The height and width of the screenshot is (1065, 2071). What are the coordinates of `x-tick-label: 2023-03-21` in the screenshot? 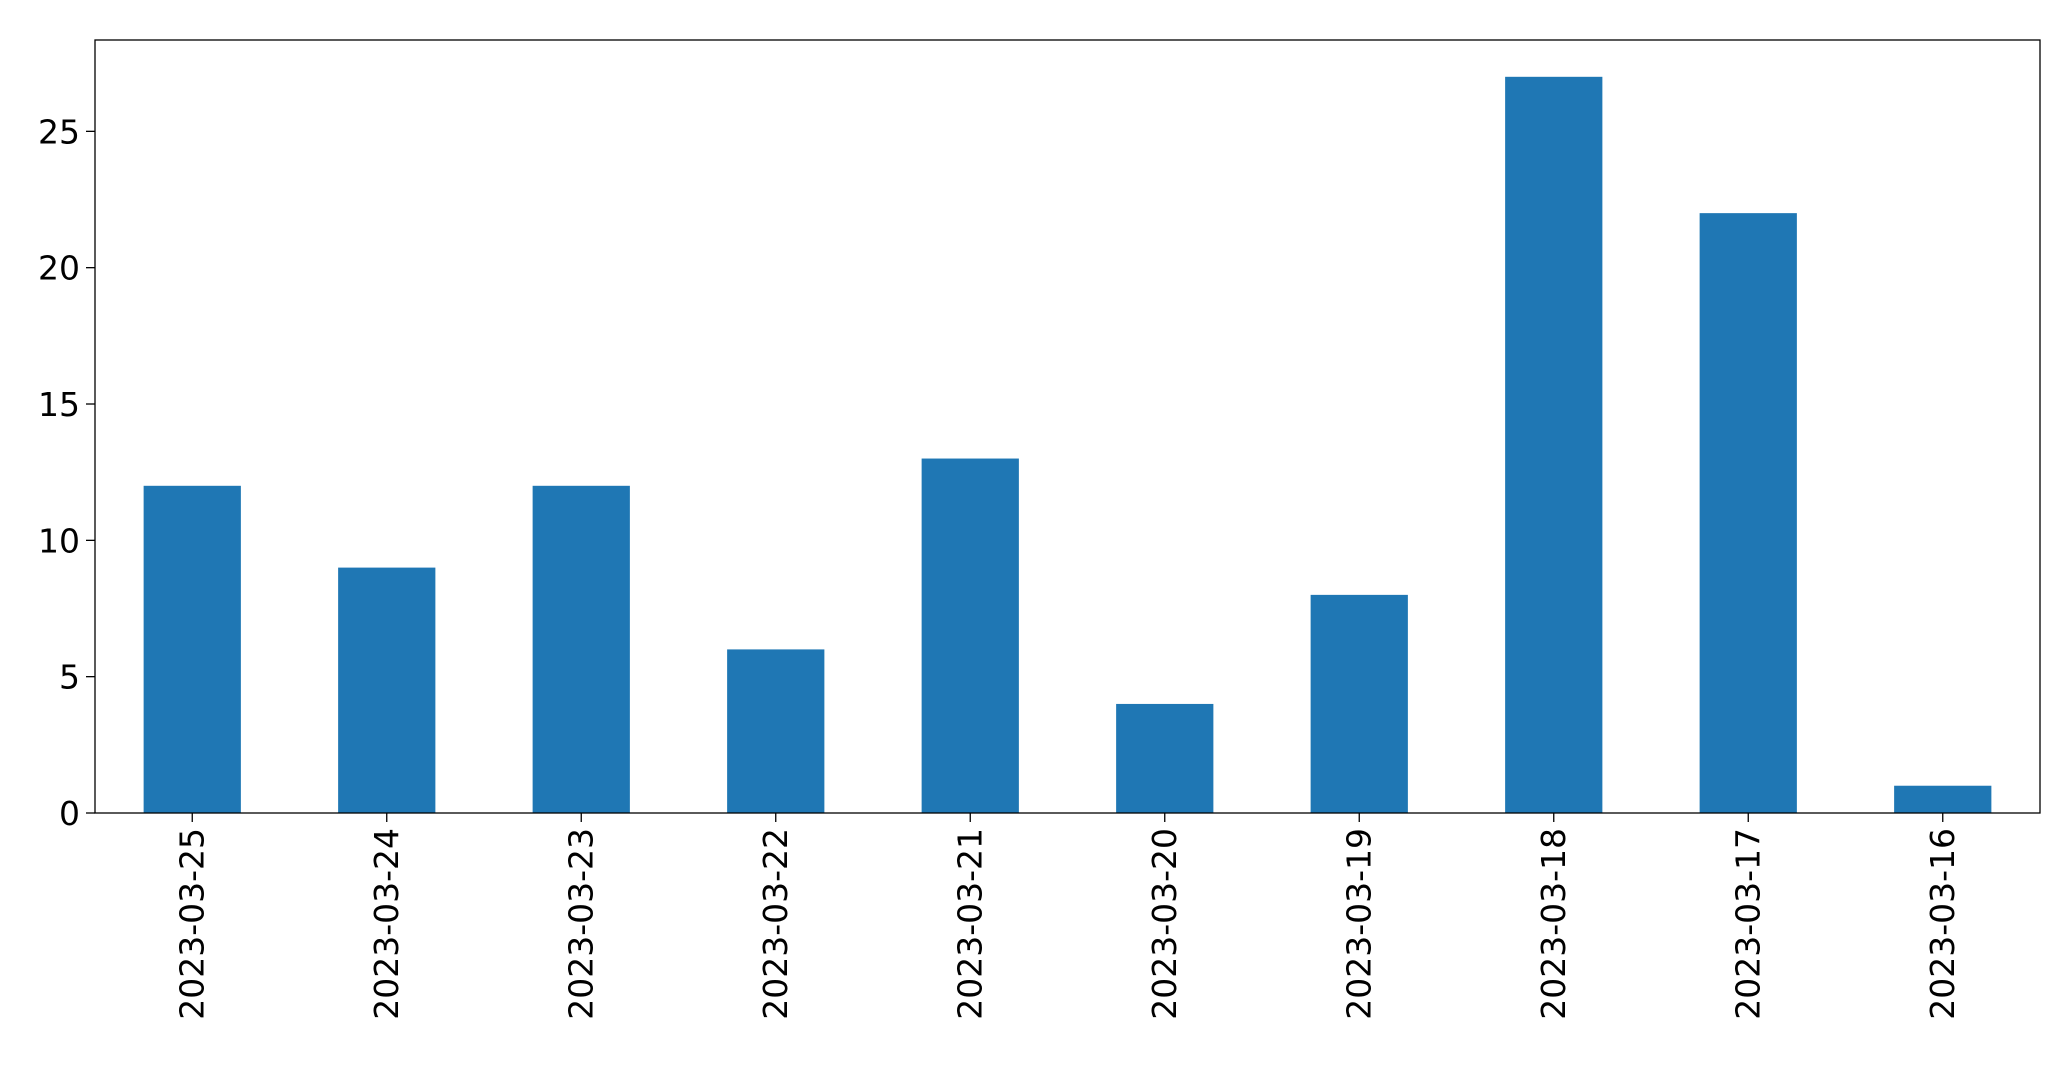 It's located at (969, 924).